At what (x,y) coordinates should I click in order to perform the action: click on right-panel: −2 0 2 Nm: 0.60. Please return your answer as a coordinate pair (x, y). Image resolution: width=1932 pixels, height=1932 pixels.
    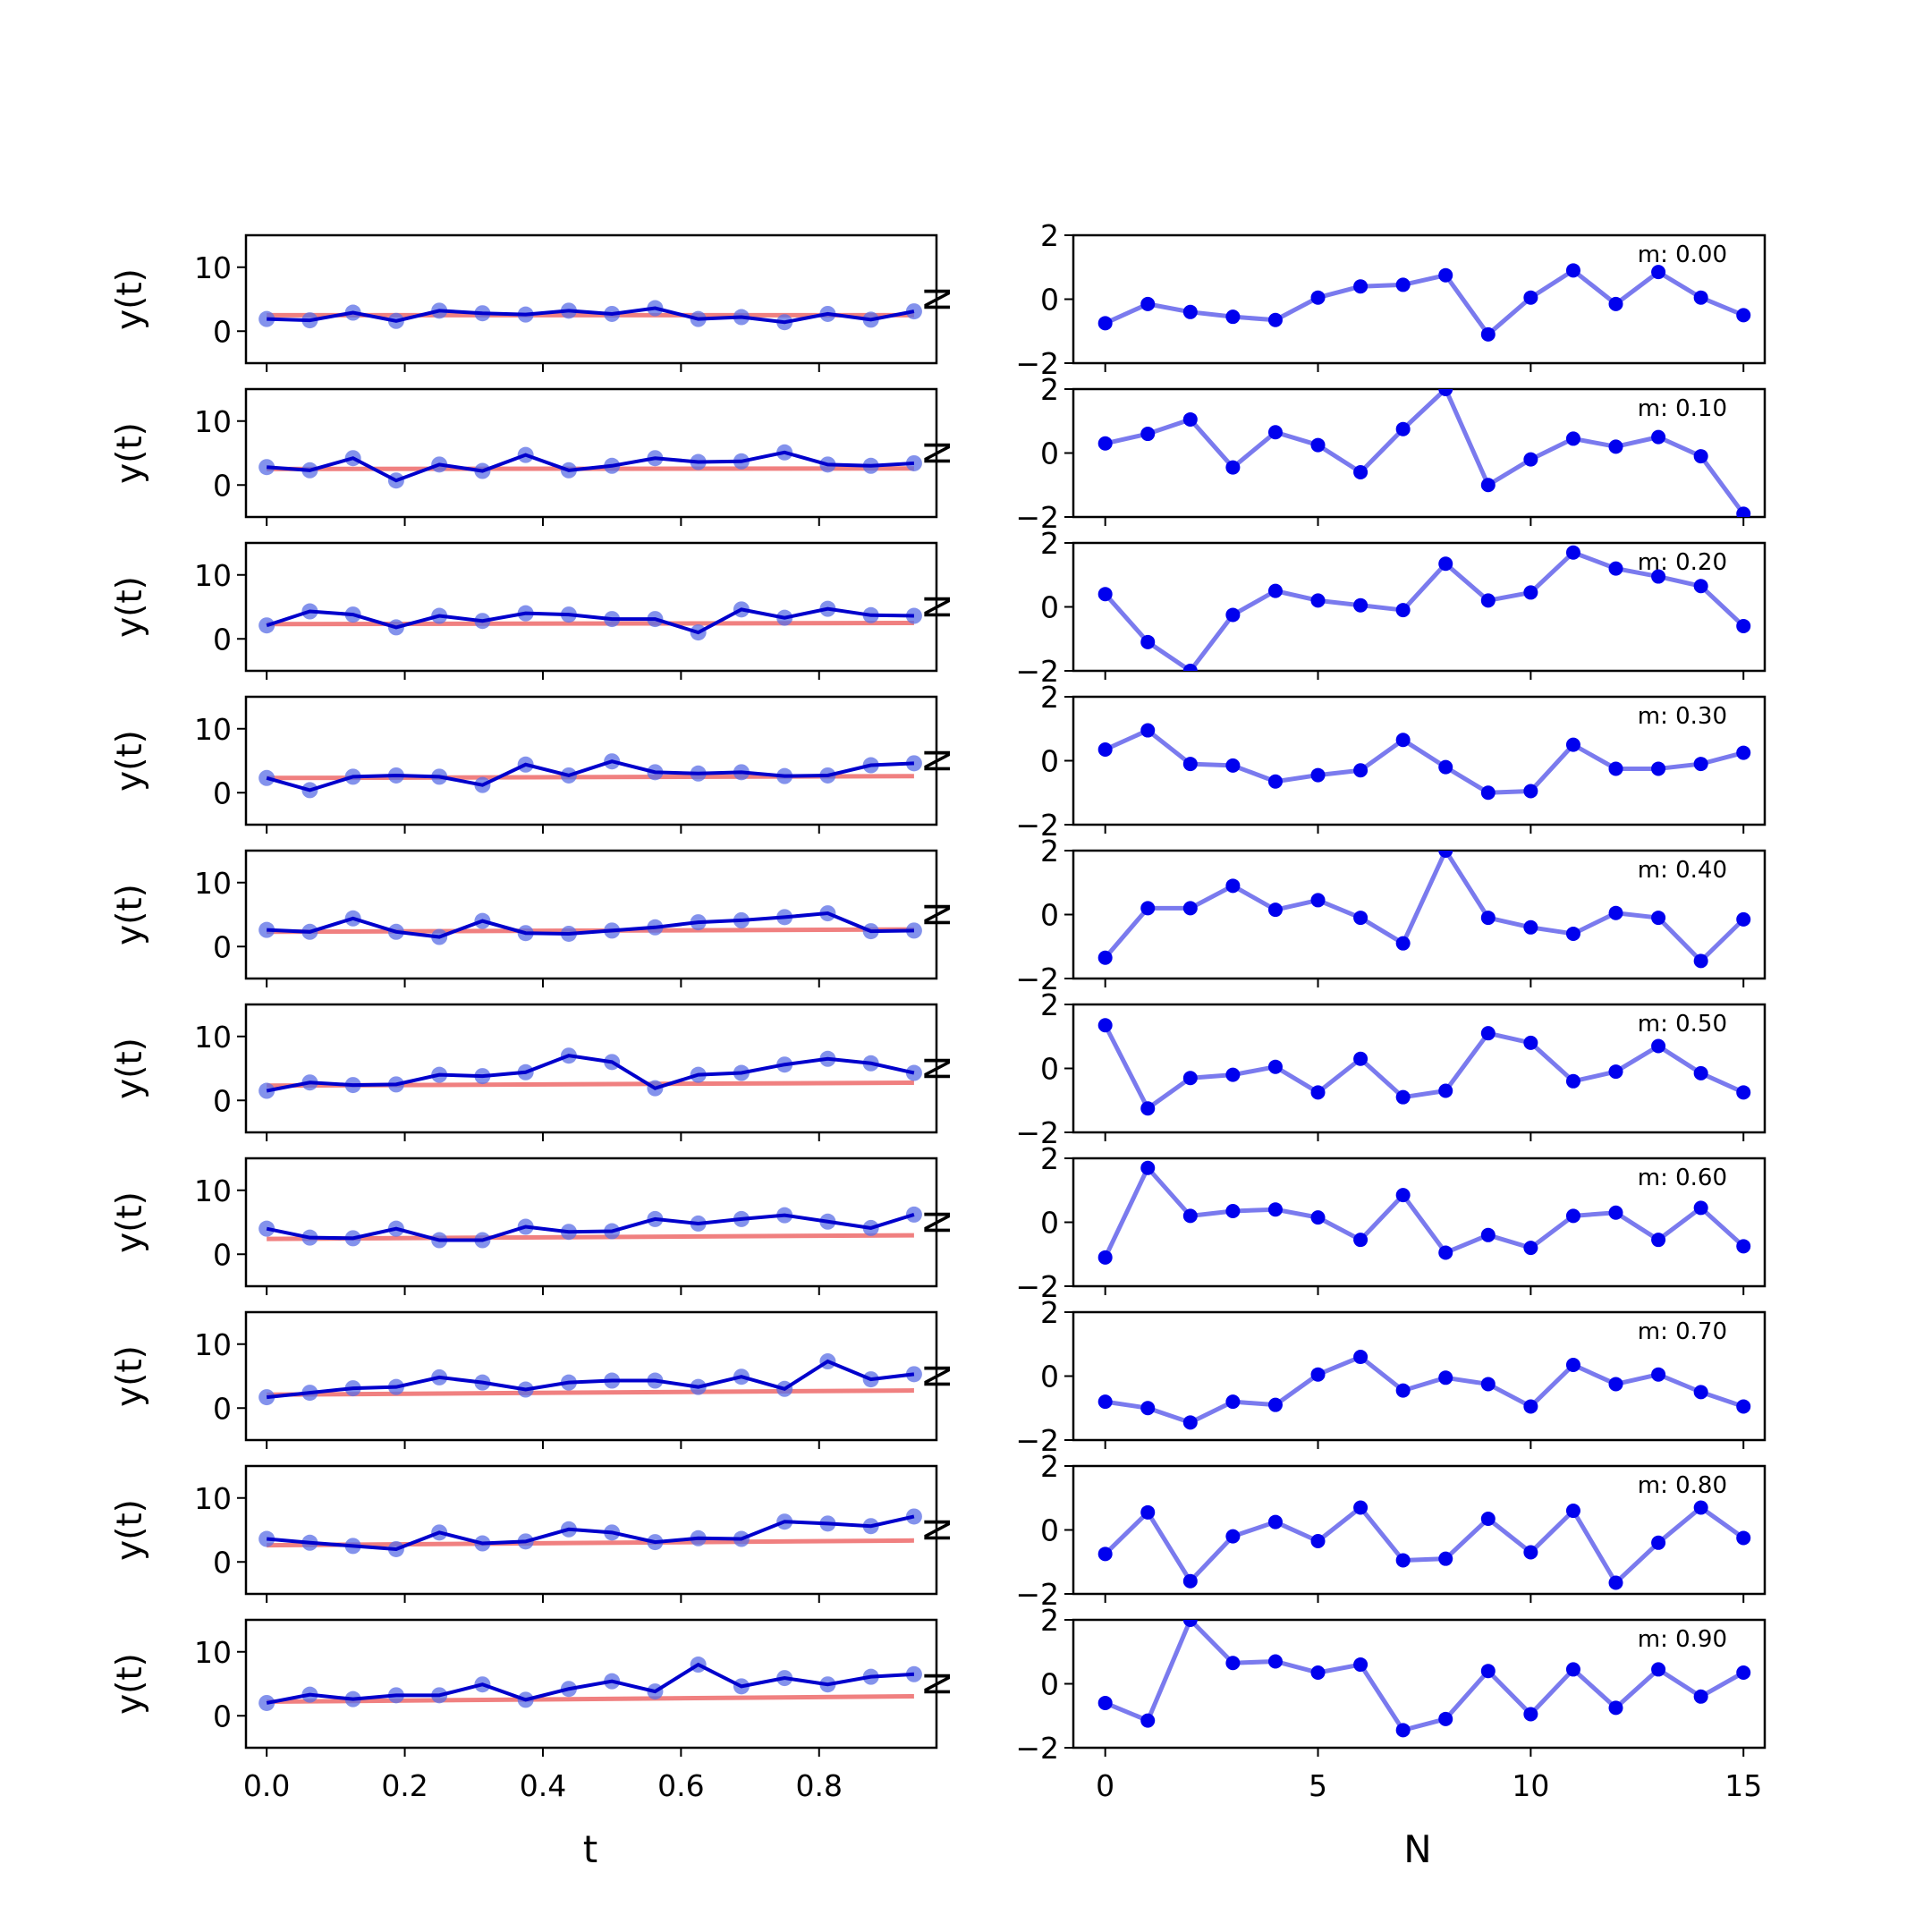
    Looking at the image, I should click on (1343, 1222).